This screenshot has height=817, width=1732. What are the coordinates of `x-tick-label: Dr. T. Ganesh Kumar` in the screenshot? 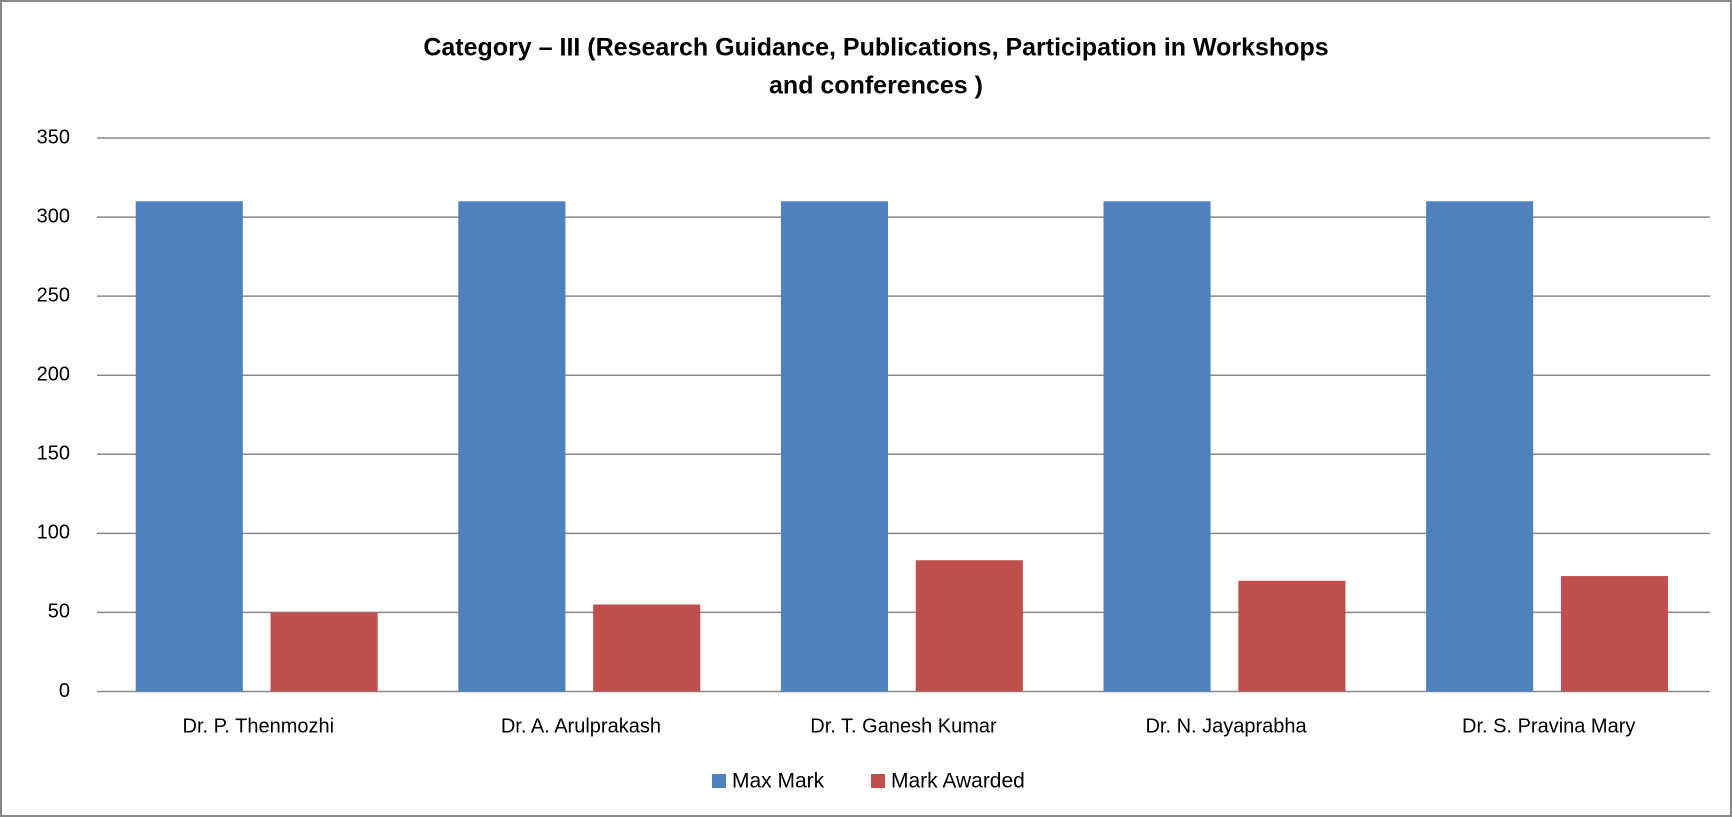 It's located at (903, 726).